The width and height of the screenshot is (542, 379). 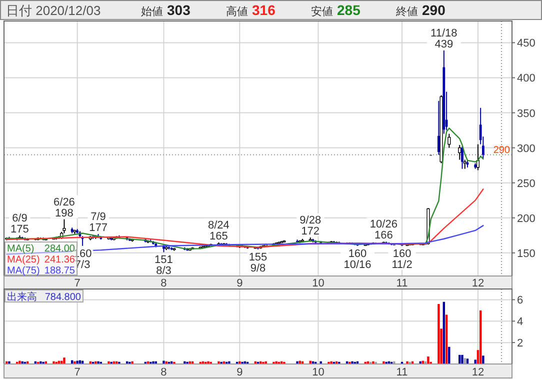 What do you see at coordinates (358, 259) in the screenshot?
I see `annotation: 160 10/16` at bounding box center [358, 259].